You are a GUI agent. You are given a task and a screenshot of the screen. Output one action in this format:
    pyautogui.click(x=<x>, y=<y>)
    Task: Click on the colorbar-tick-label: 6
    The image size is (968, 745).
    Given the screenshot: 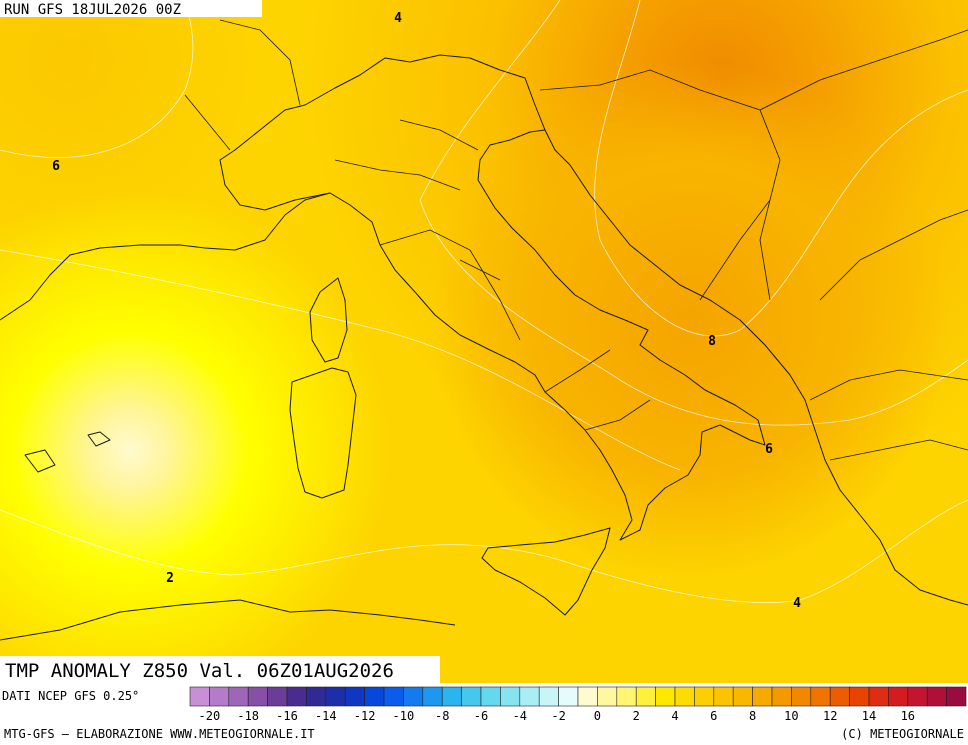 What is the action you would take?
    pyautogui.click(x=713, y=716)
    